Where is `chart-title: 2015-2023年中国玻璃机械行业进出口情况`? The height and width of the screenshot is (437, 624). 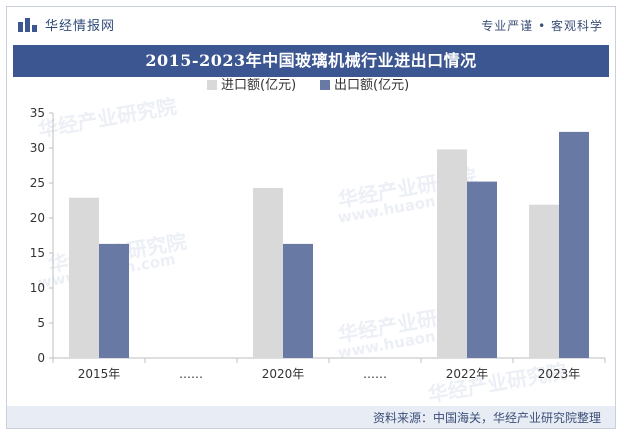 chart-title: 2015-2023年中国玻璃机械行业进出口情况 is located at coordinates (311, 60).